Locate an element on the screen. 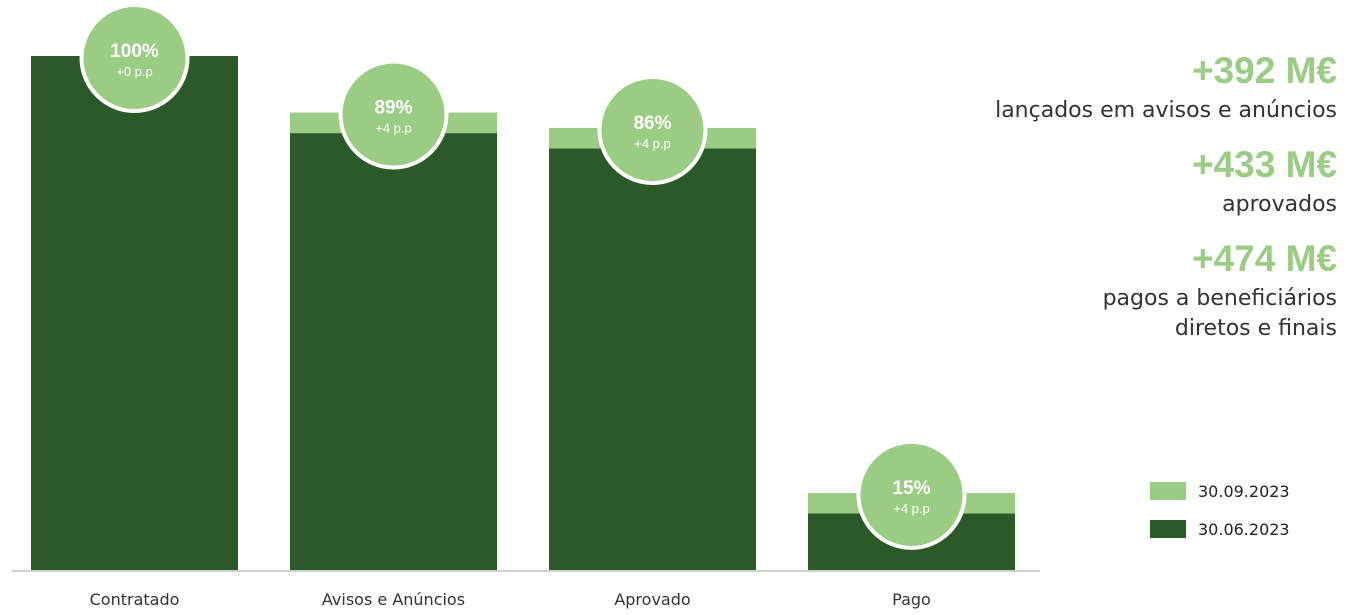 This screenshot has width=1357, height=615. stat-description: pagos a beneficiários diretos e finais is located at coordinates (1219, 313).